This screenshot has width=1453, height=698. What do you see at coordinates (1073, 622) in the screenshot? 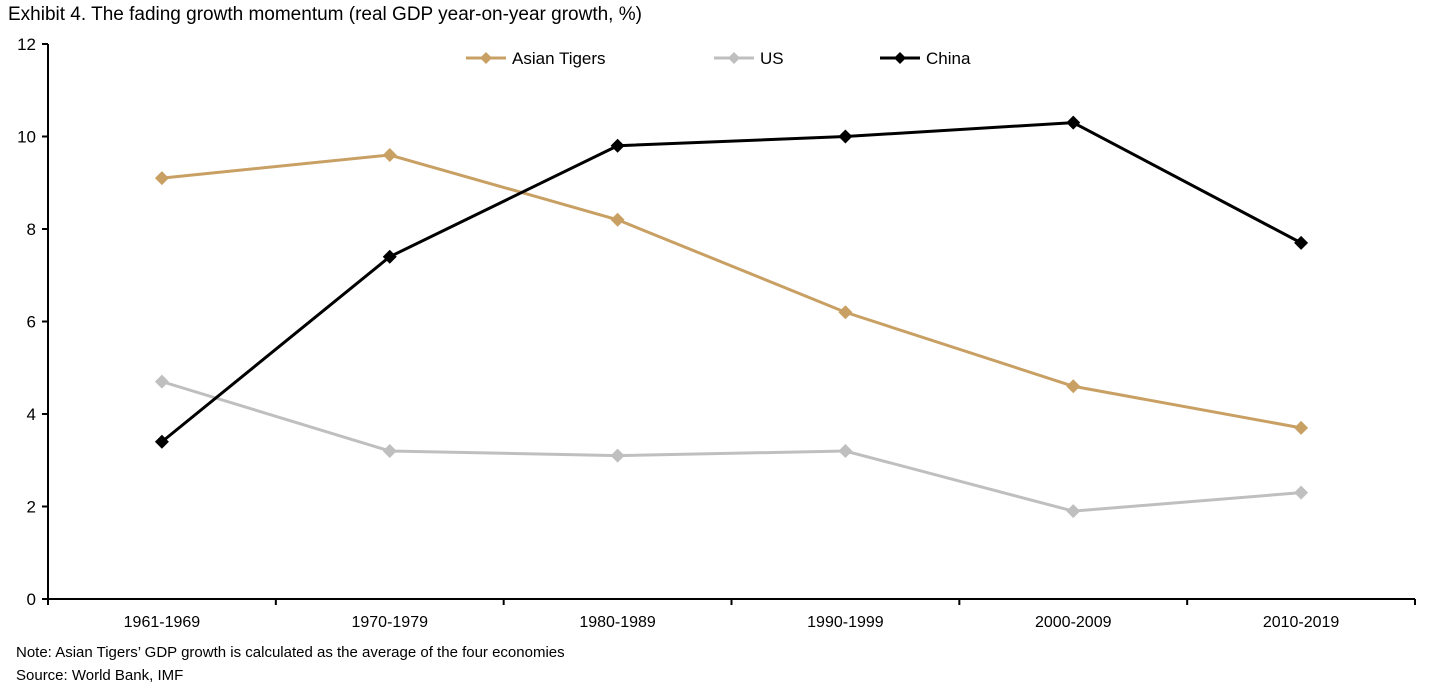
I see `x-tick-label: 2000-2009` at bounding box center [1073, 622].